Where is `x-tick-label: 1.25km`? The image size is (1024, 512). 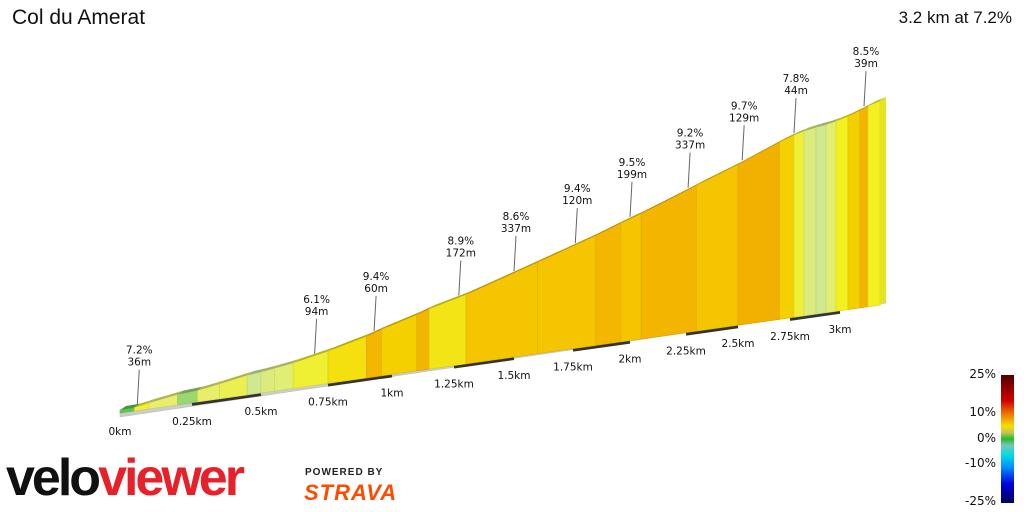 x-tick-label: 1.25km is located at coordinates (454, 385).